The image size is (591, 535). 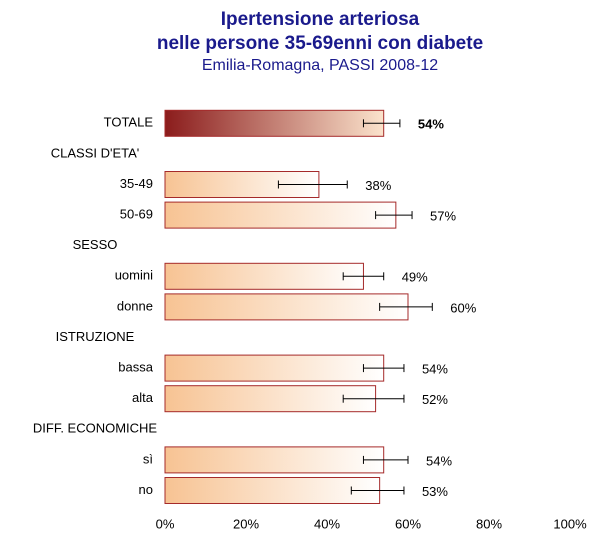 I want to click on section-label: CLASSI D'ETA', so click(x=95, y=152).